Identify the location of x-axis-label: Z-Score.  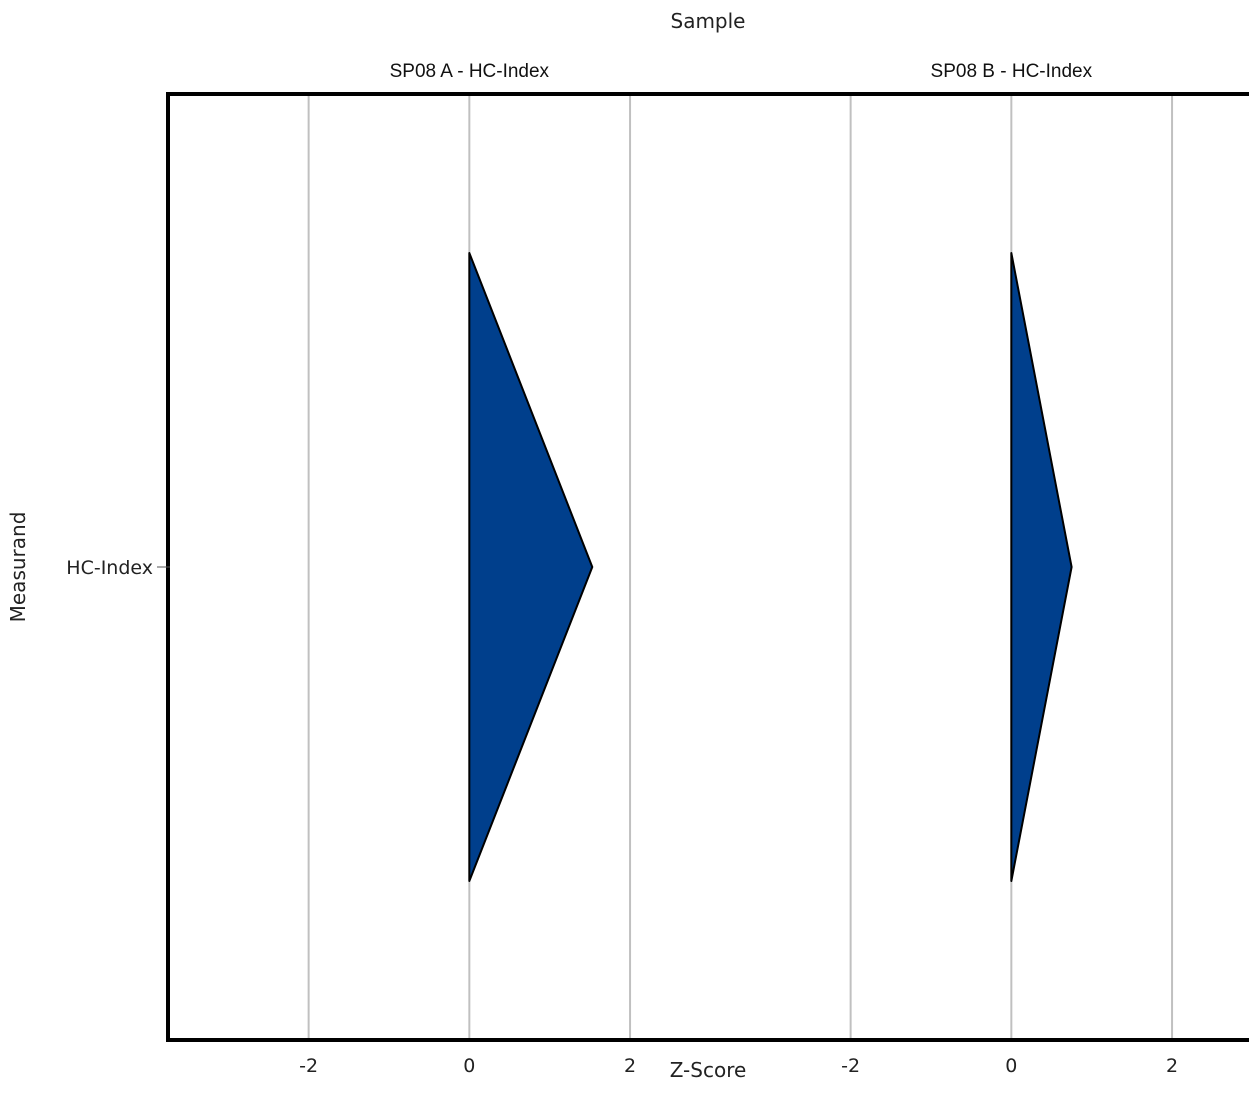
(708, 1070).